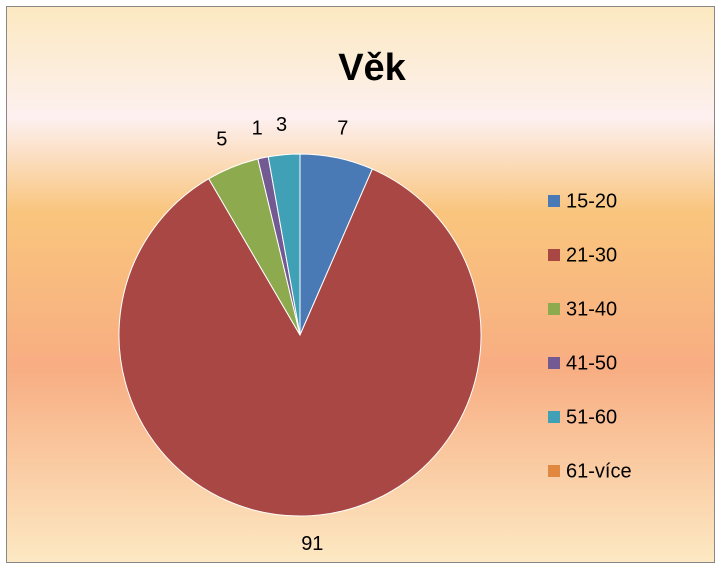 This screenshot has height=569, width=721. What do you see at coordinates (591, 363) in the screenshot?
I see `legend-label: 41-50` at bounding box center [591, 363].